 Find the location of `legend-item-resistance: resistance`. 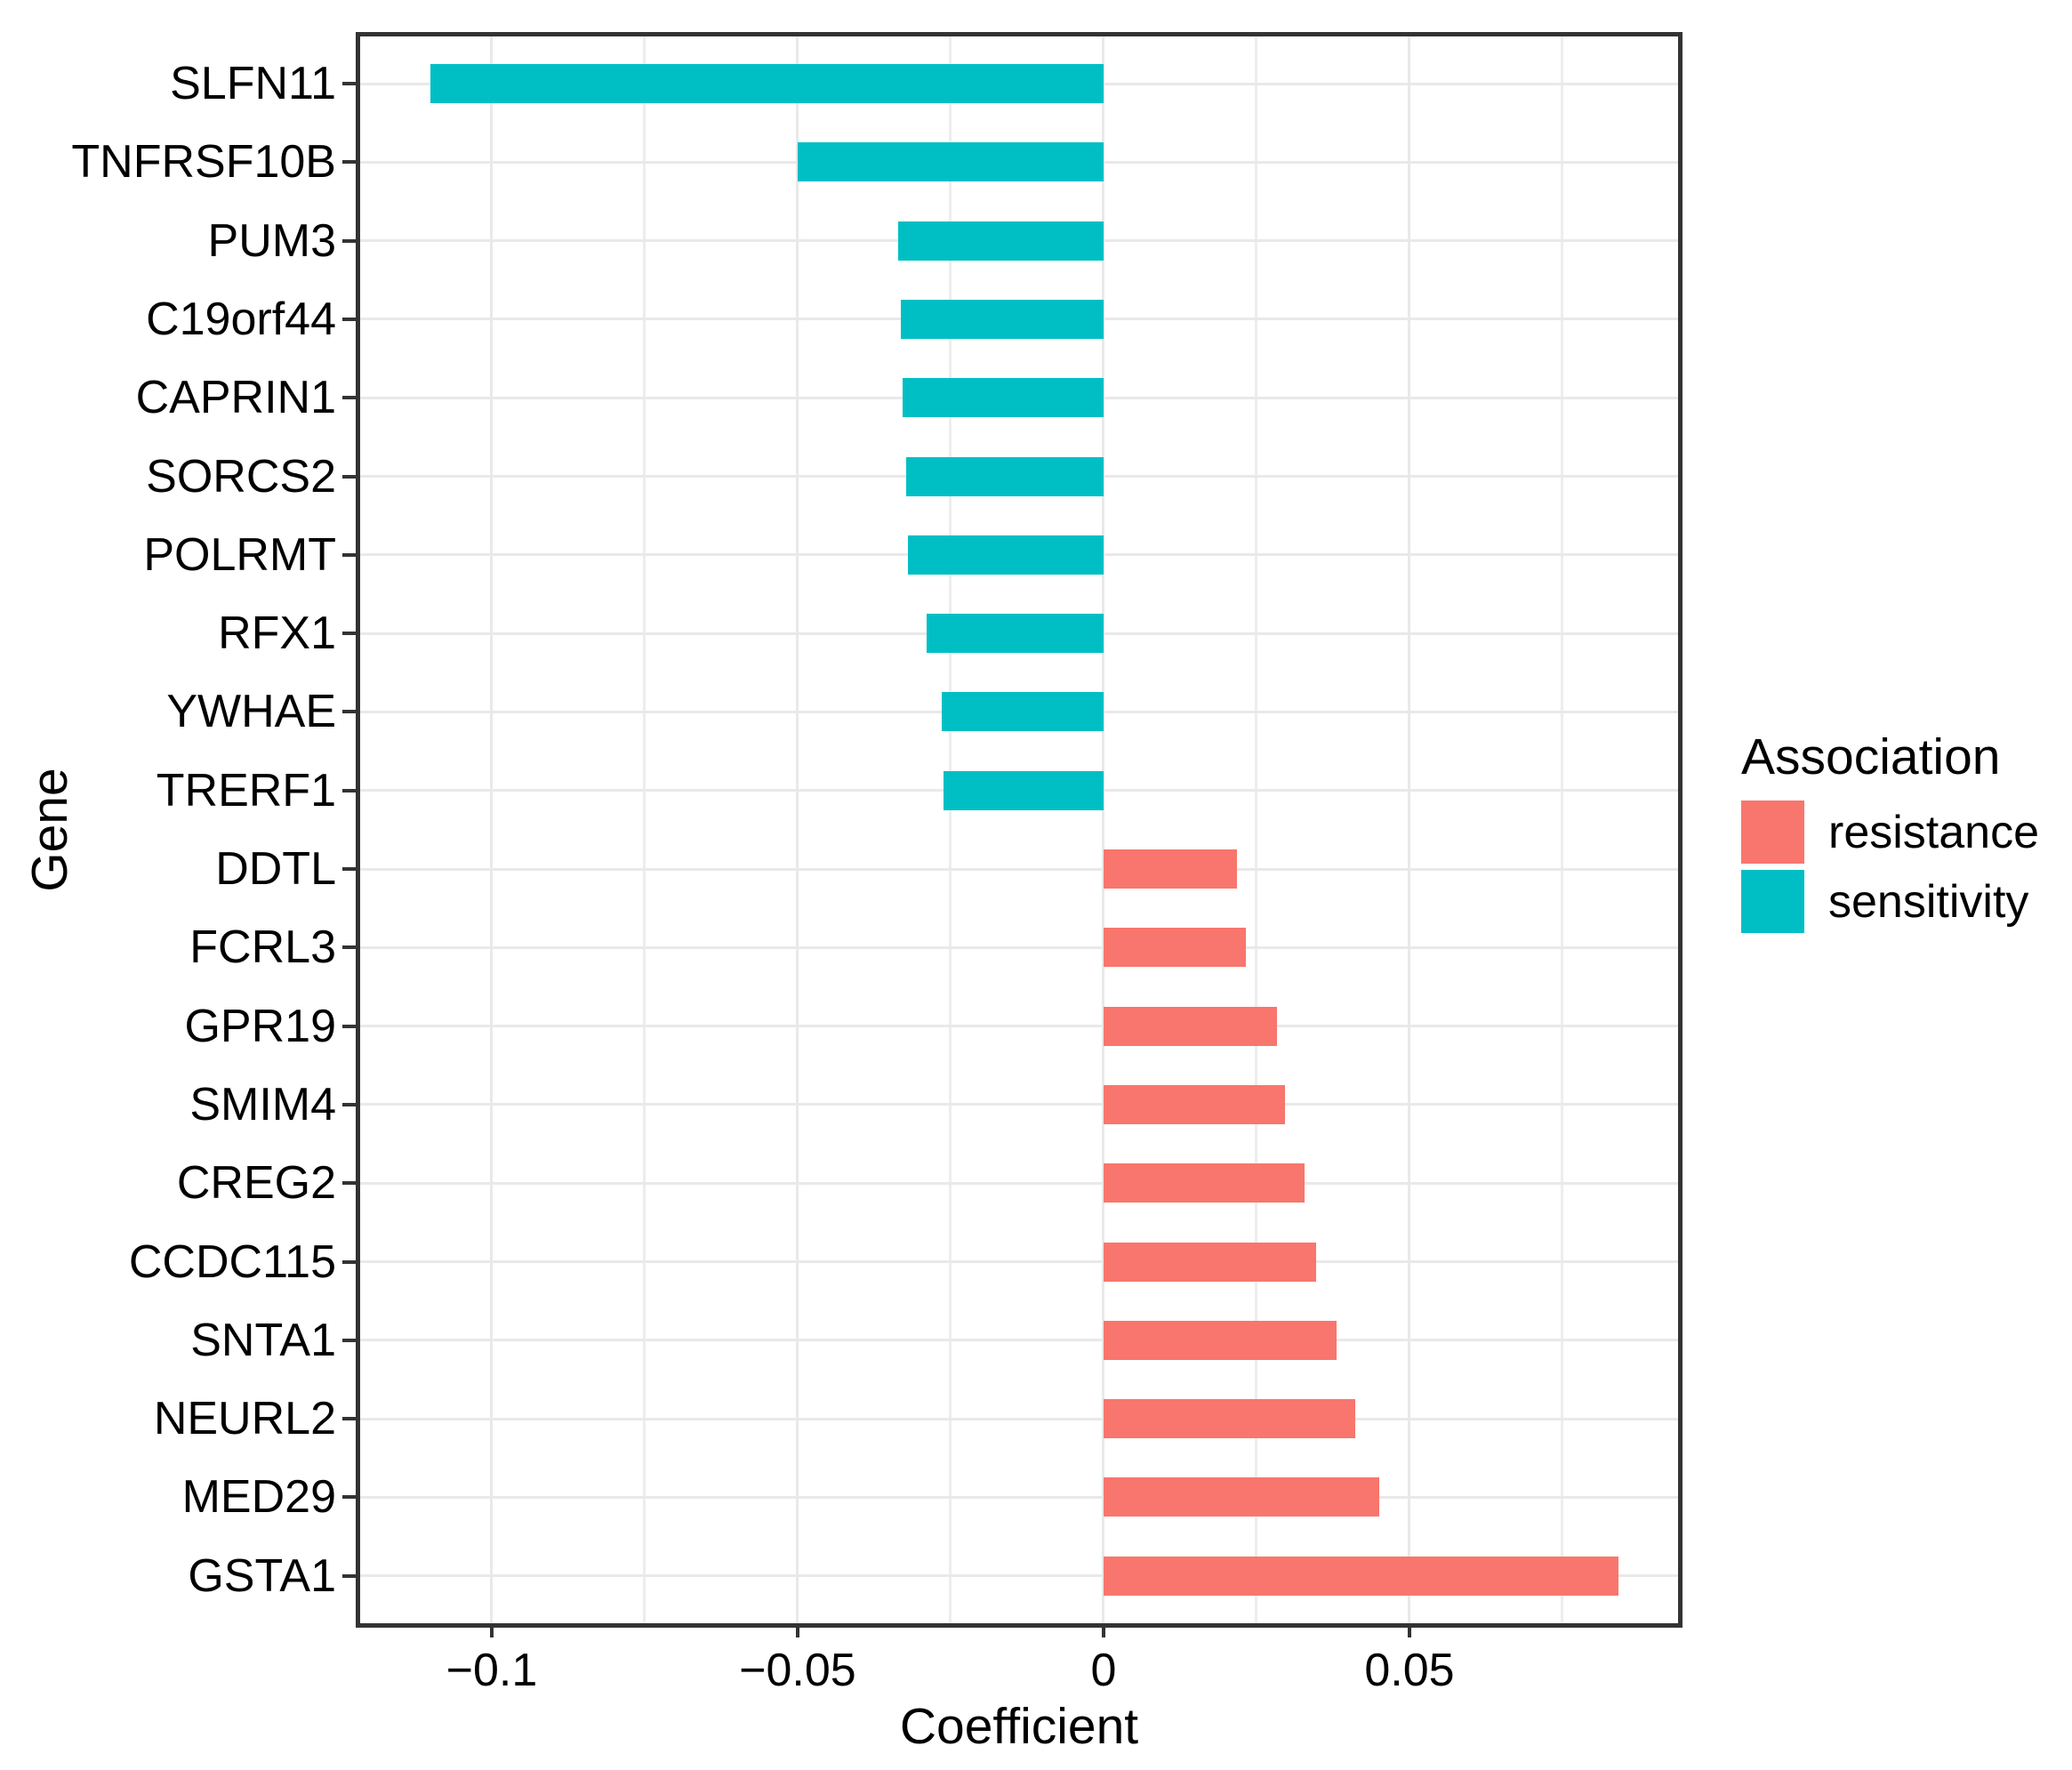

legend-item-resistance: resistance is located at coordinates (1890, 832).